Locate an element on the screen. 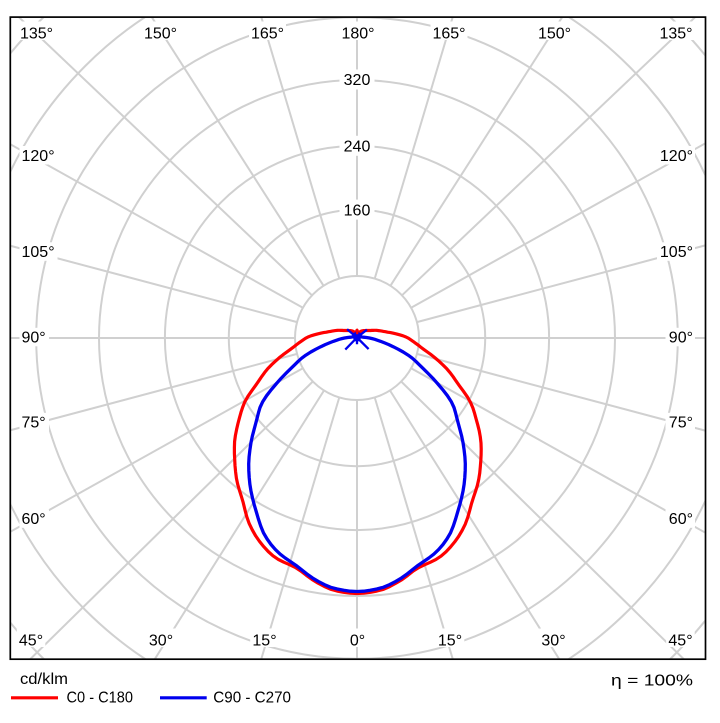 The image size is (720, 723). svg-text: C0 - C180 is located at coordinates (100, 698).